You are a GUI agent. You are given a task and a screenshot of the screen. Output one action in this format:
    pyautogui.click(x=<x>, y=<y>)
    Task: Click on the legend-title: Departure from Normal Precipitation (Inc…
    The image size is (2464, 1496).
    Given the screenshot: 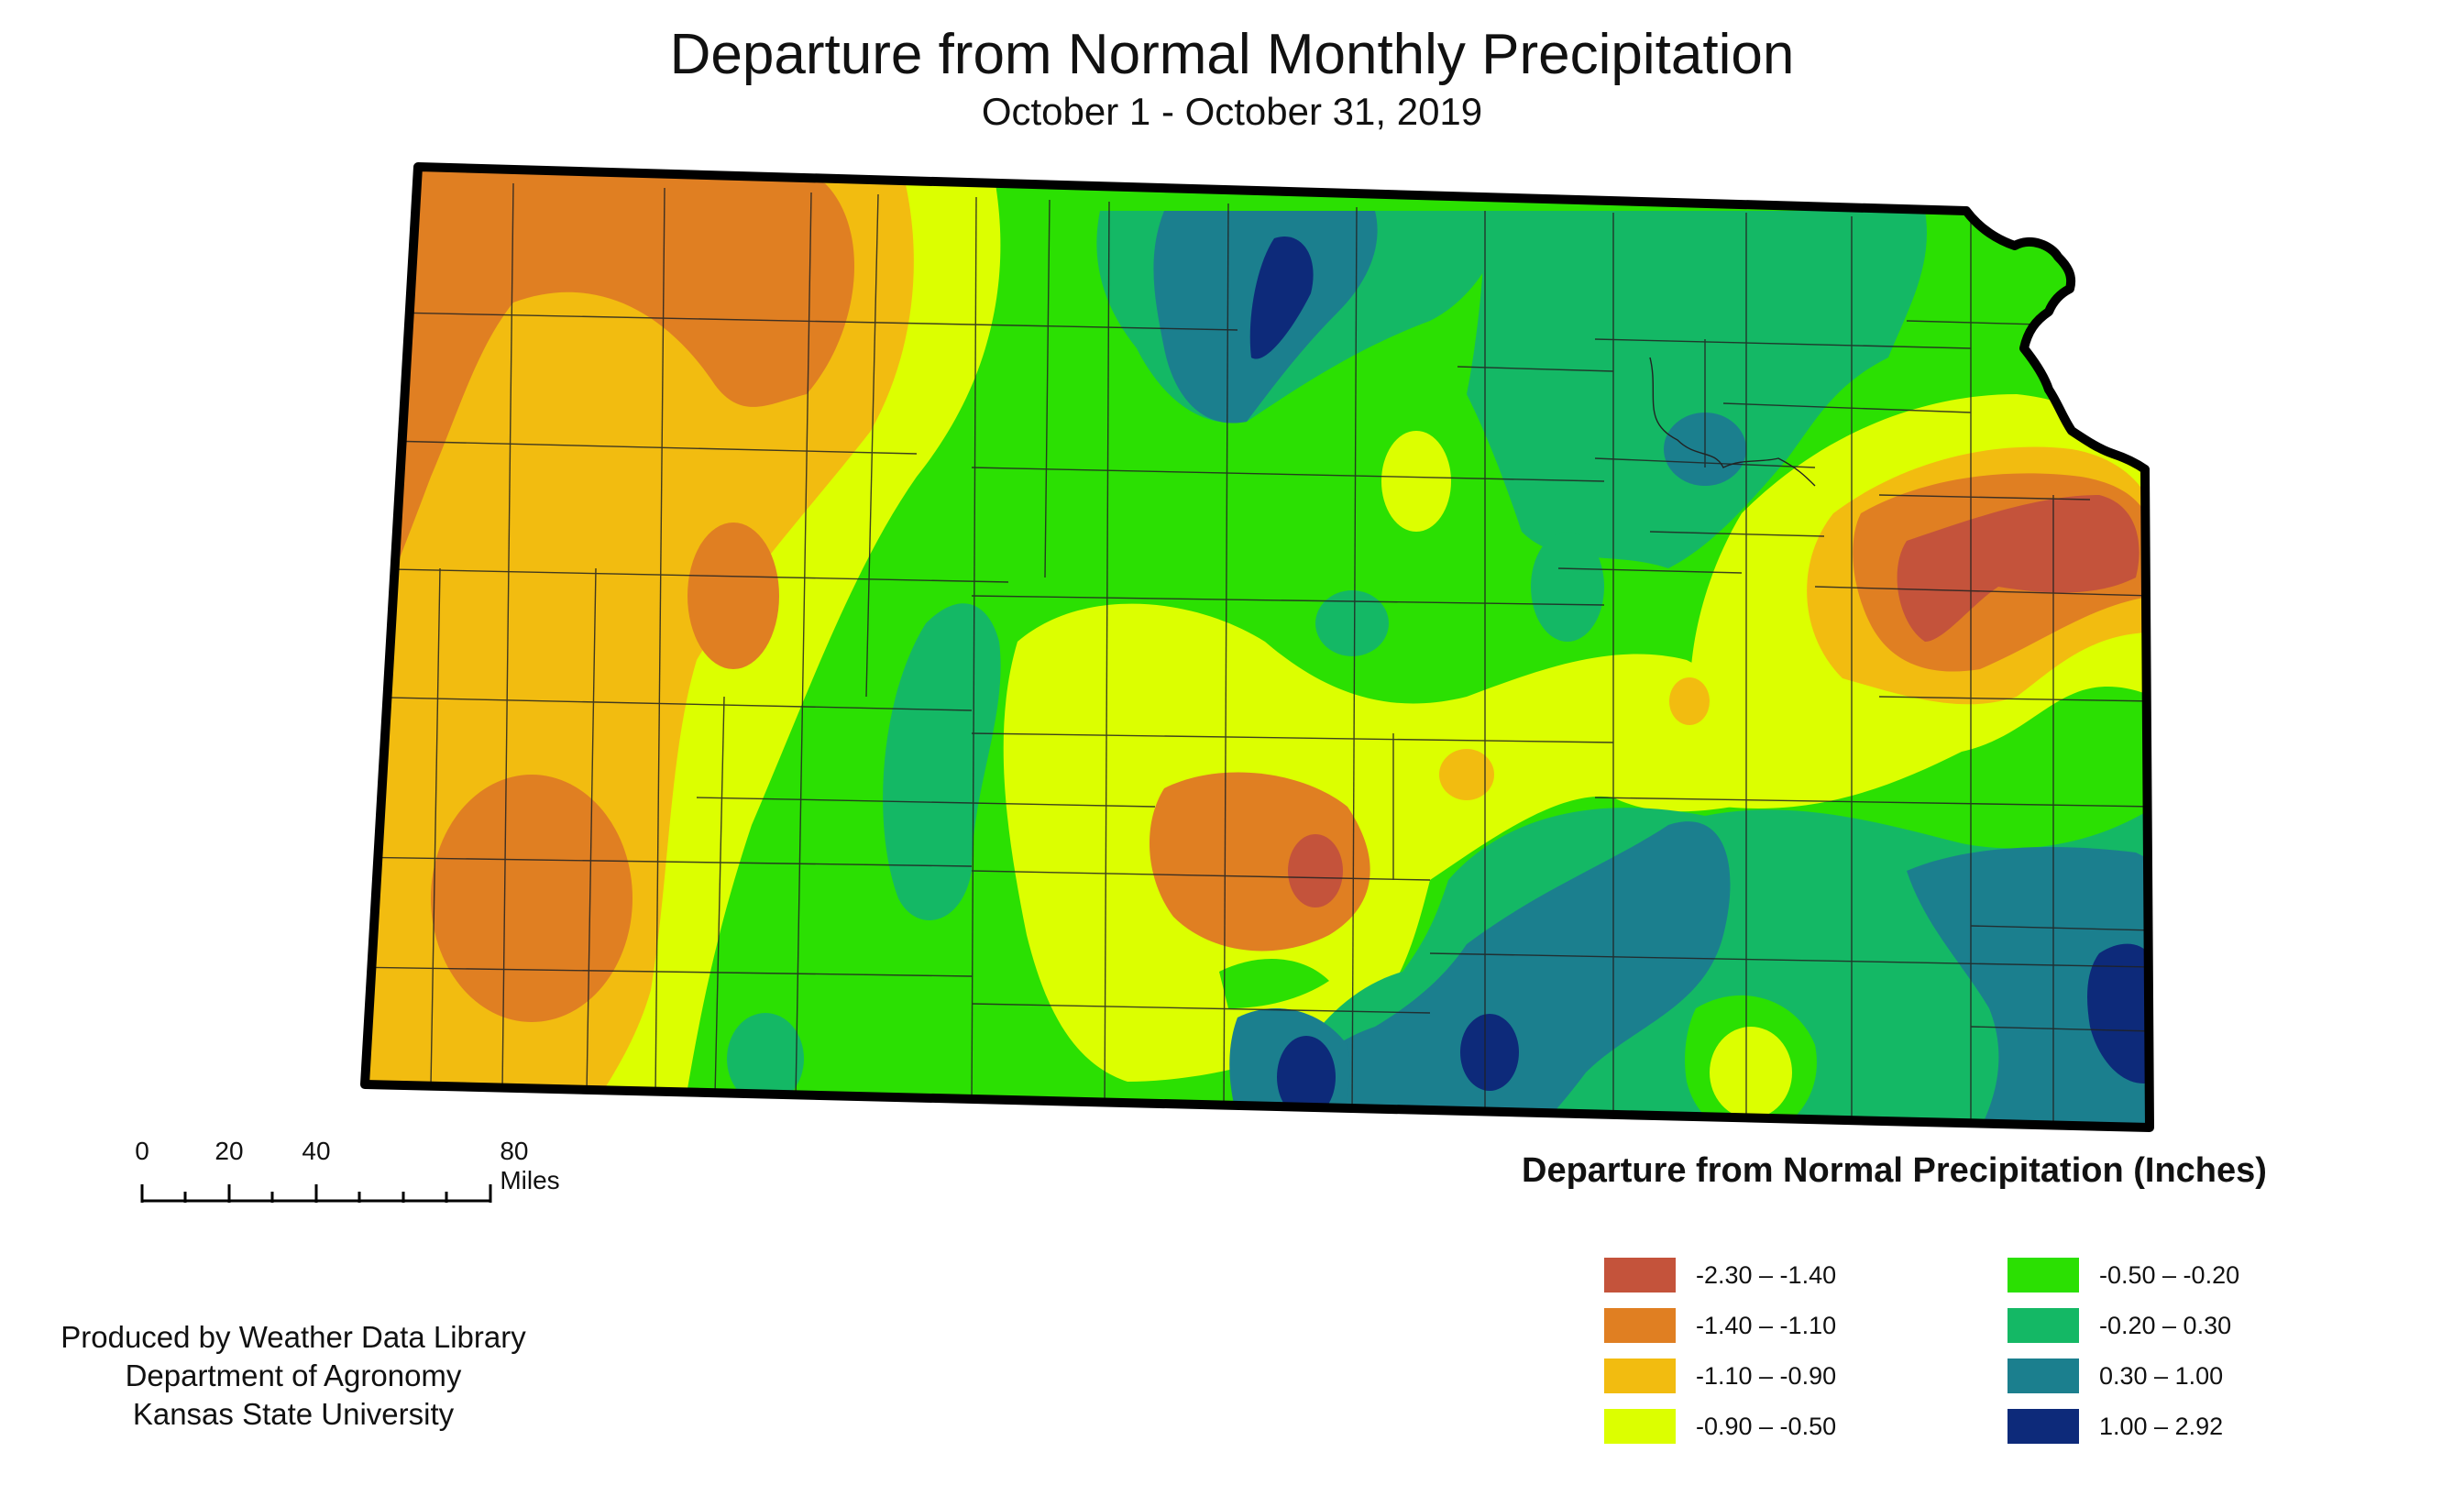 What is the action you would take?
    pyautogui.click(x=1894, y=1170)
    